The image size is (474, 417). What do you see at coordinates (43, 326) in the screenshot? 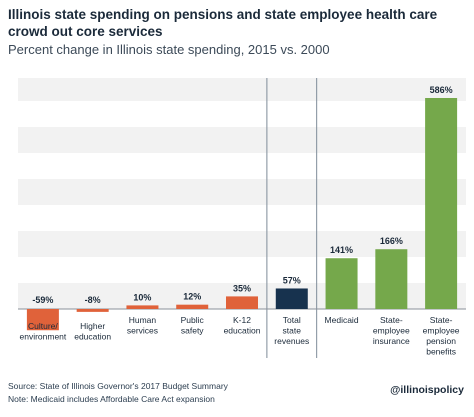
I see `category-label: Culture/` at bounding box center [43, 326].